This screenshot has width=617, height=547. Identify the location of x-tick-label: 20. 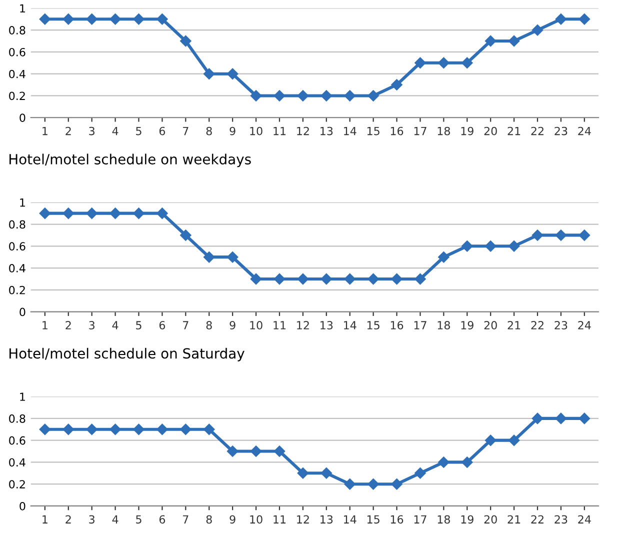
(490, 131).